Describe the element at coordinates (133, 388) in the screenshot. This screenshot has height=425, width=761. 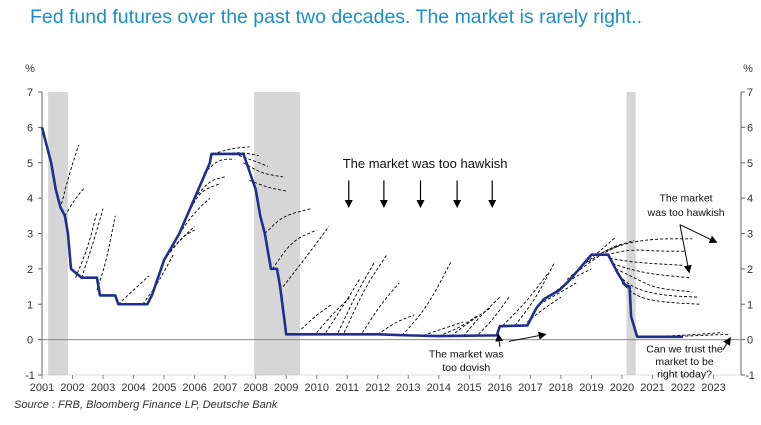
I see `x-tick-label: 2004` at that location.